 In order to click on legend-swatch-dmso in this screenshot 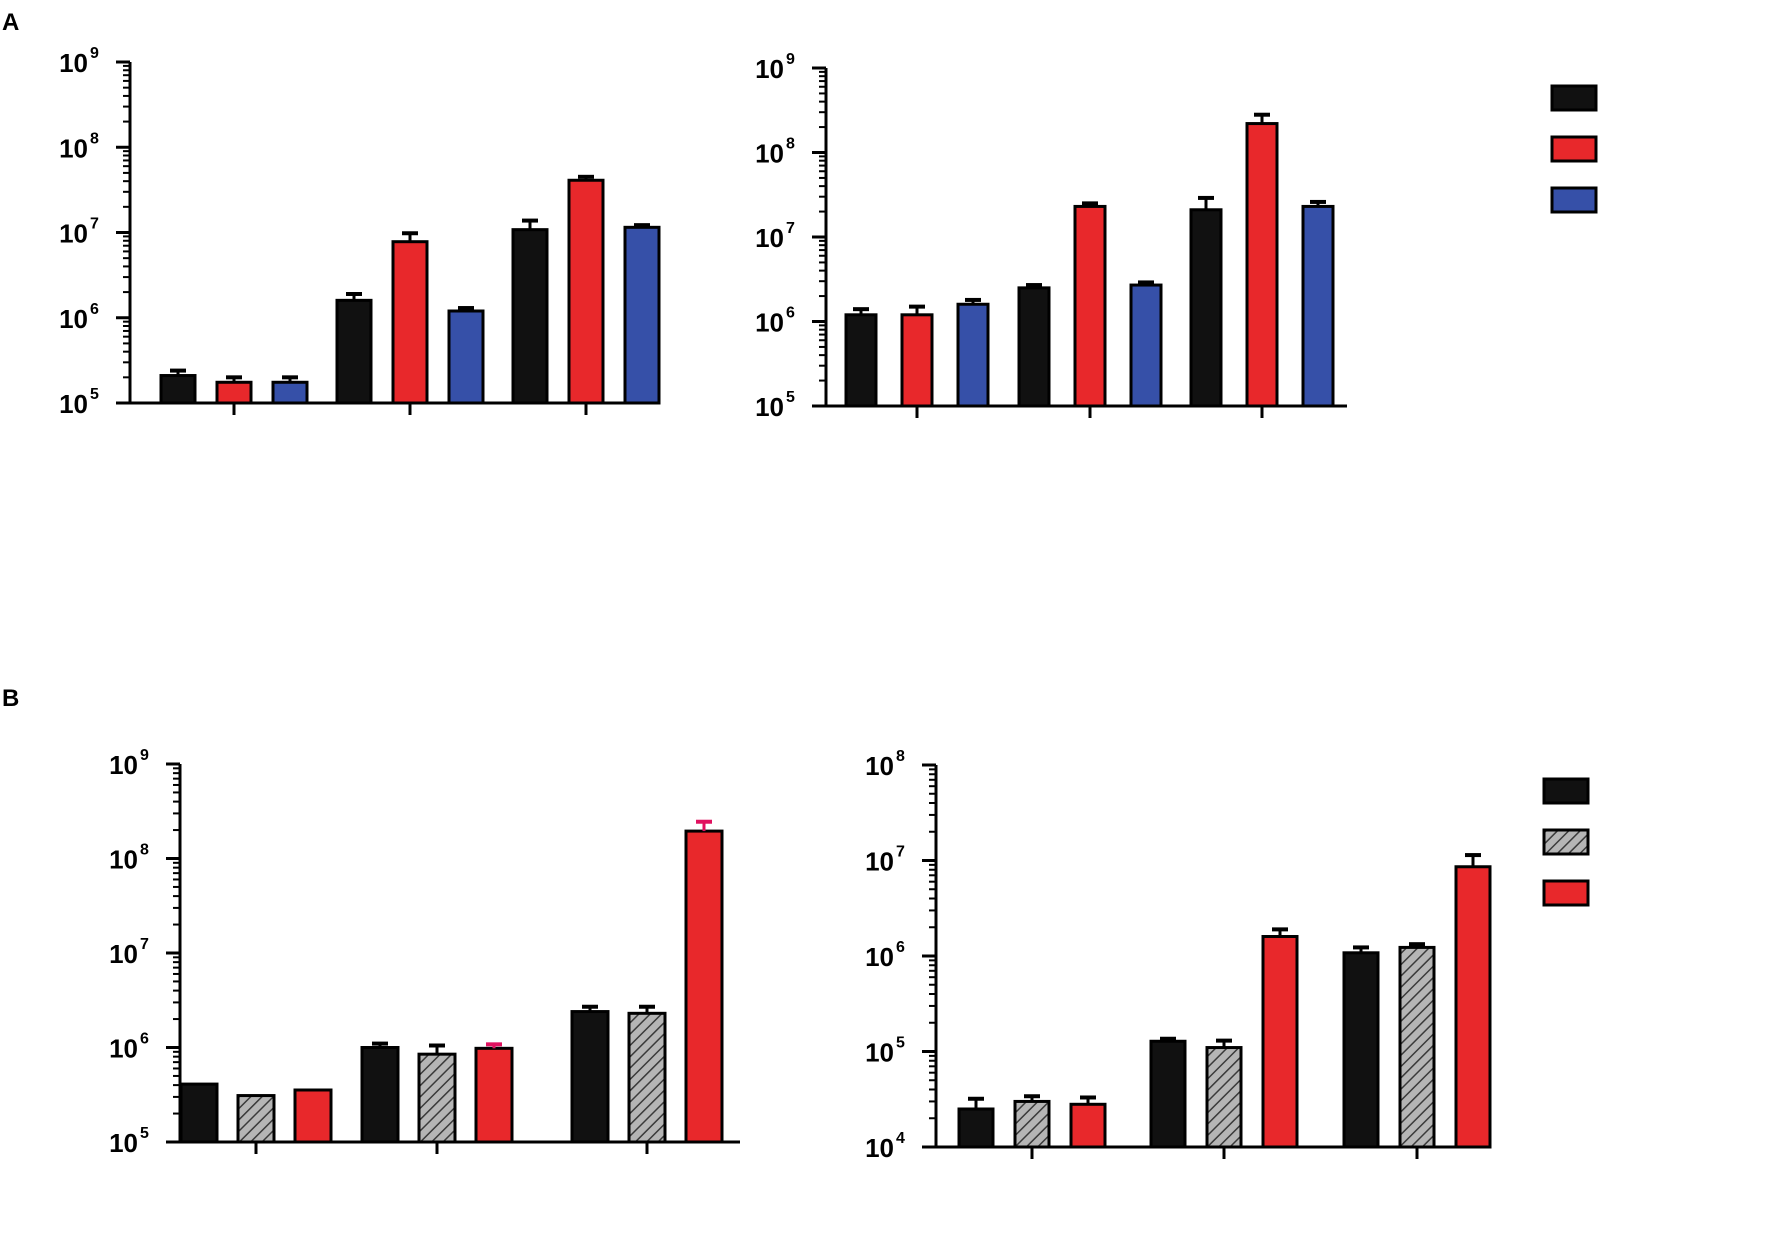, I will do `click(1566, 842)`.